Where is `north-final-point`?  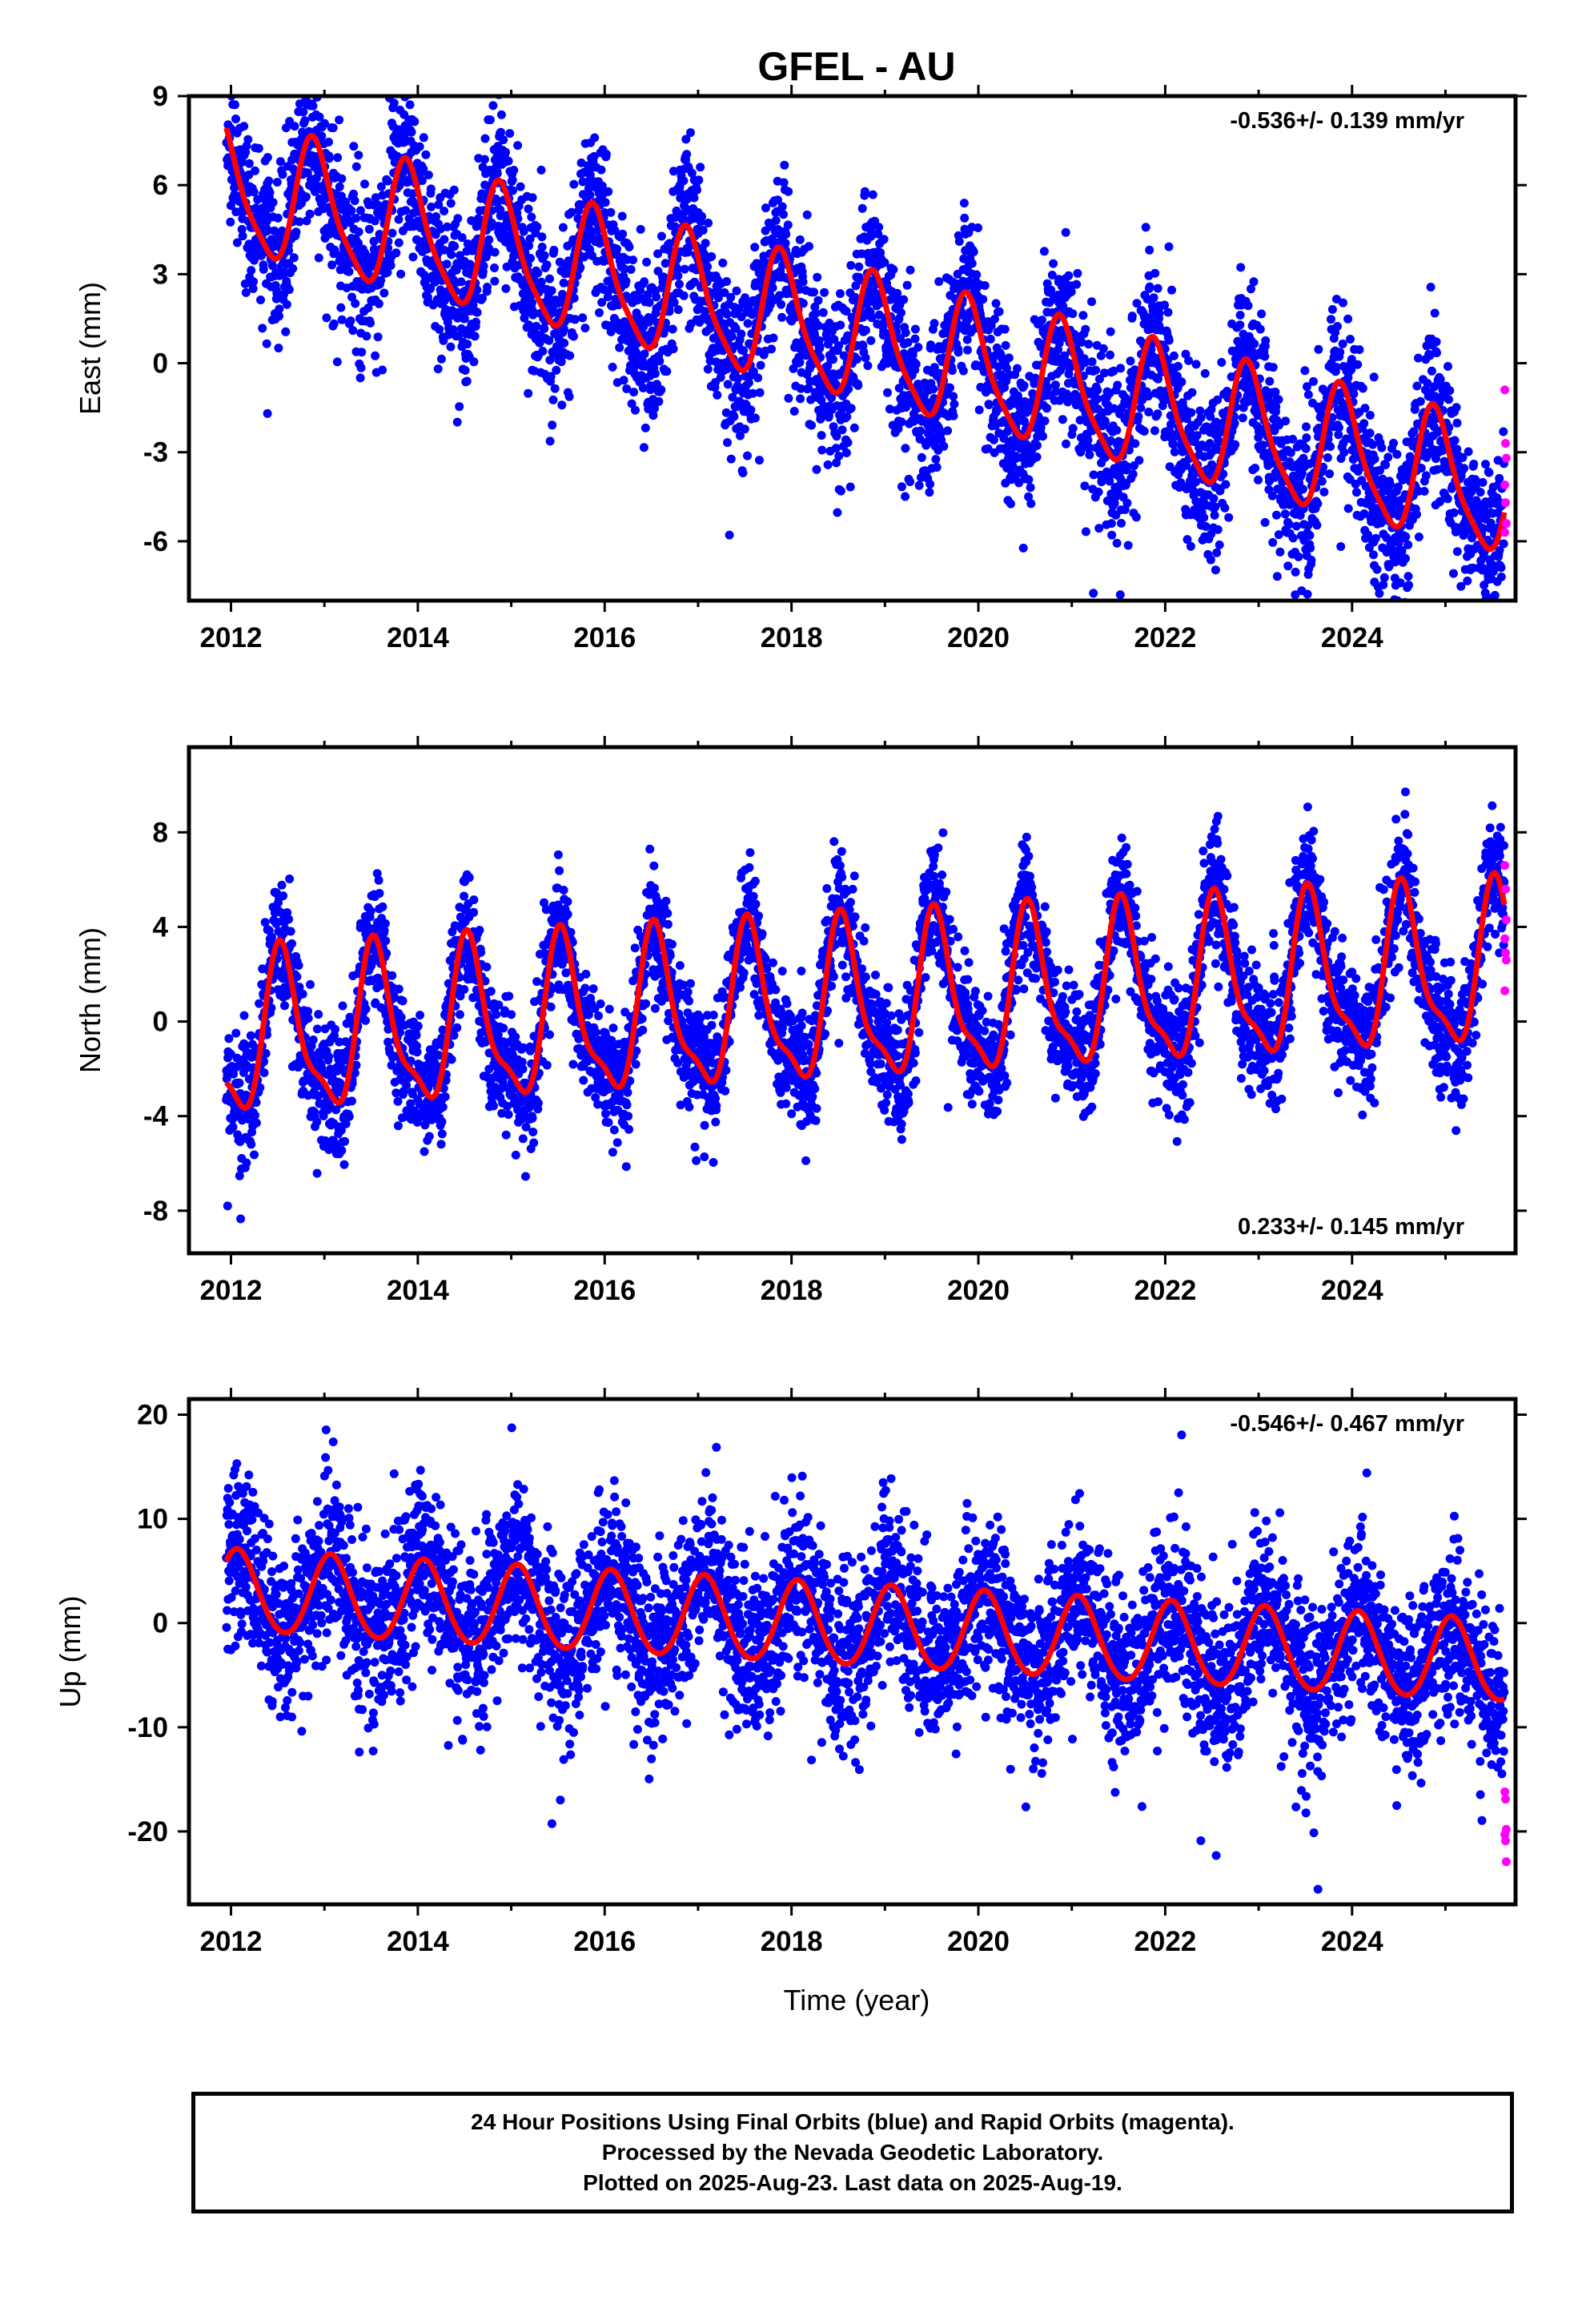
north-final-point is located at coordinates (260, 1003).